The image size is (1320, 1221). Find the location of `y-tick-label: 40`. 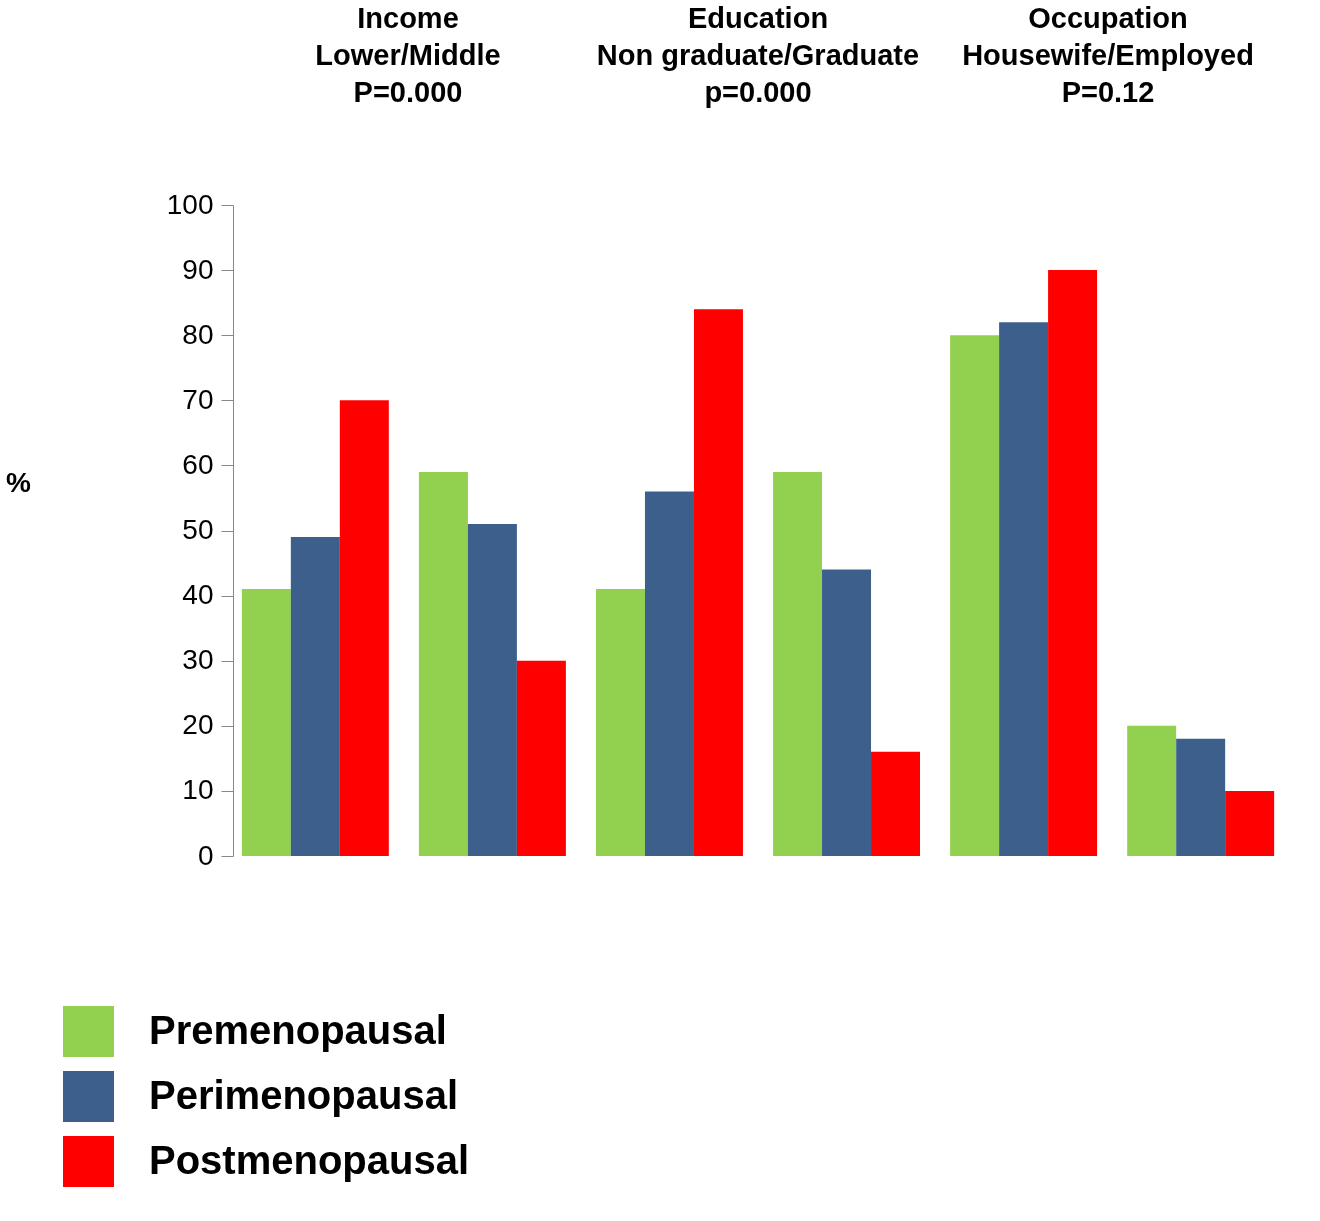

y-tick-label: 40 is located at coordinates (198, 595).